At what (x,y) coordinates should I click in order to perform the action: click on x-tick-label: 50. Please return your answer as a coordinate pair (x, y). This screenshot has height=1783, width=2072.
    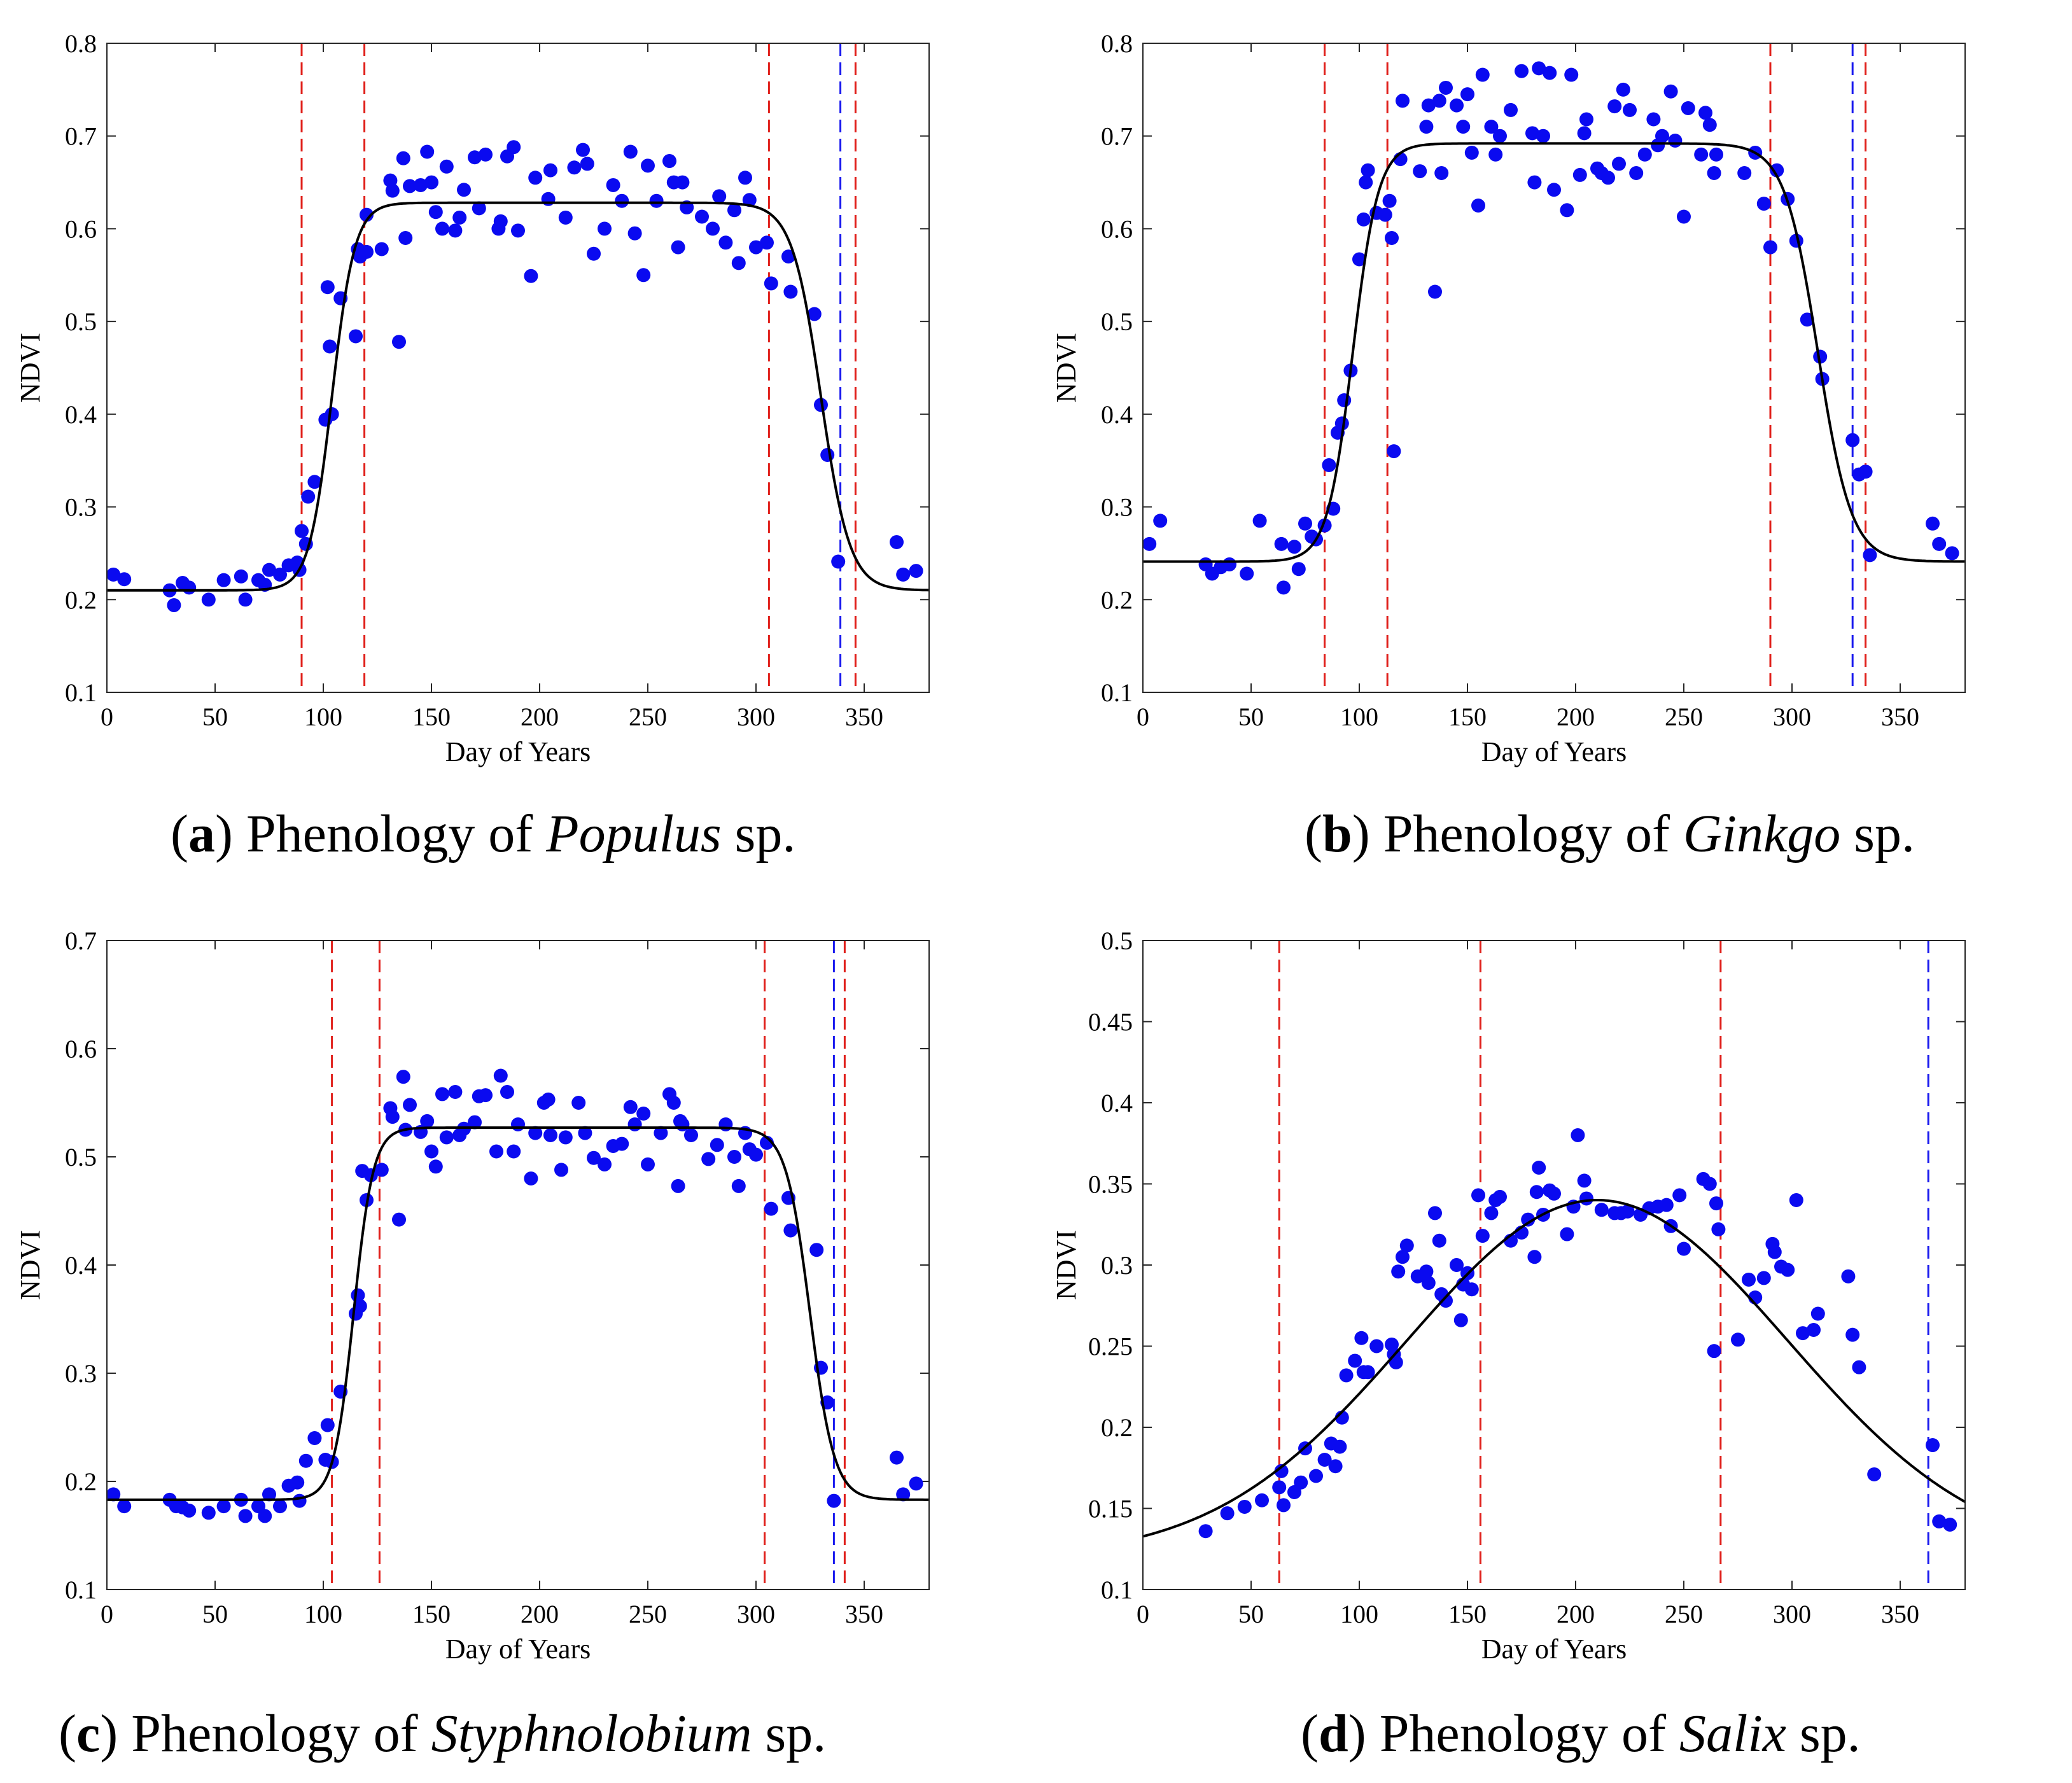
    Looking at the image, I should click on (215, 717).